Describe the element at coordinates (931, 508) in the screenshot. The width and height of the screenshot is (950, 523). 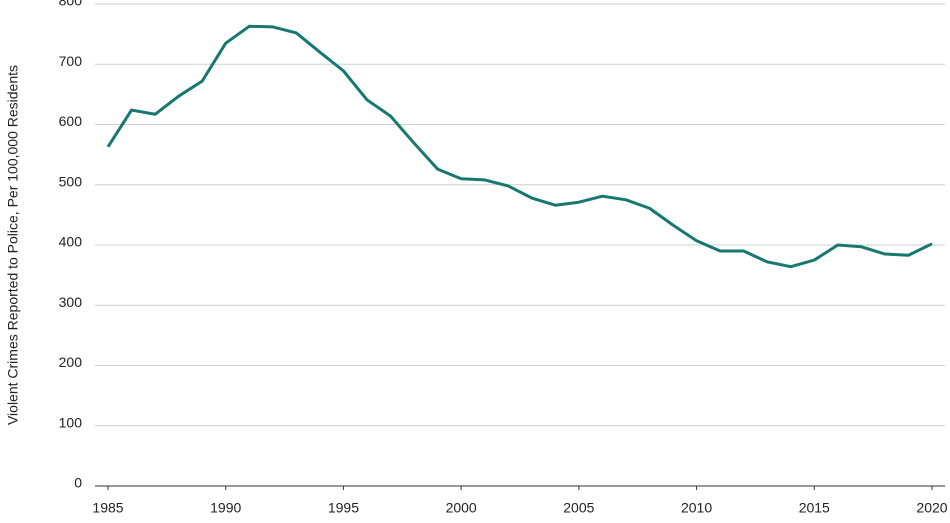
I see `x-tick-label: 2020` at that location.